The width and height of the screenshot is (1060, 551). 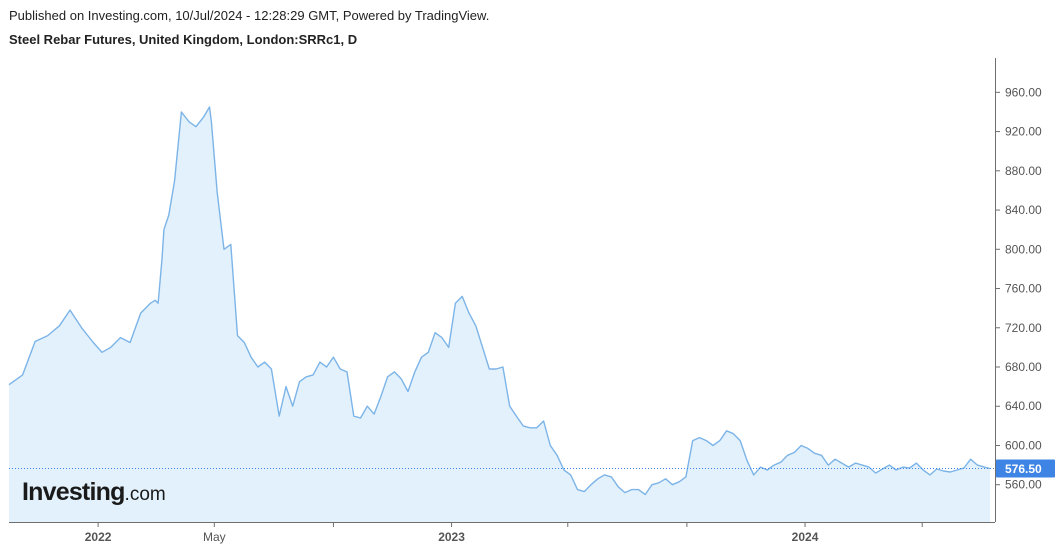 What do you see at coordinates (1023, 249) in the screenshot?
I see `y-tick-label: 800.00` at bounding box center [1023, 249].